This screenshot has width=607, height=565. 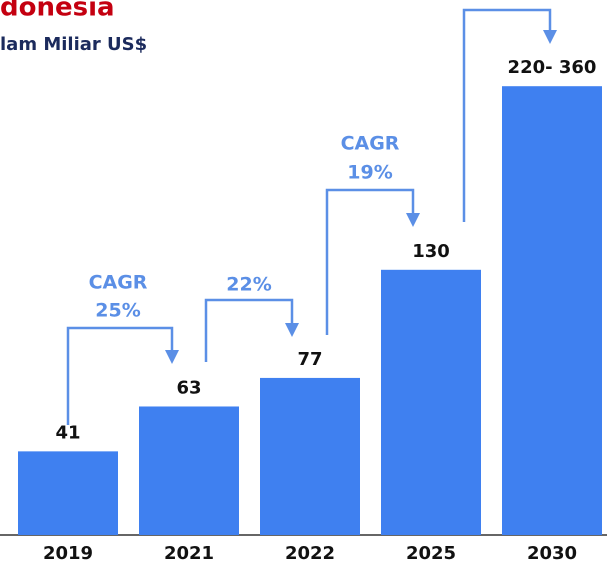 I want to click on value-label: 41, so click(x=67, y=432).